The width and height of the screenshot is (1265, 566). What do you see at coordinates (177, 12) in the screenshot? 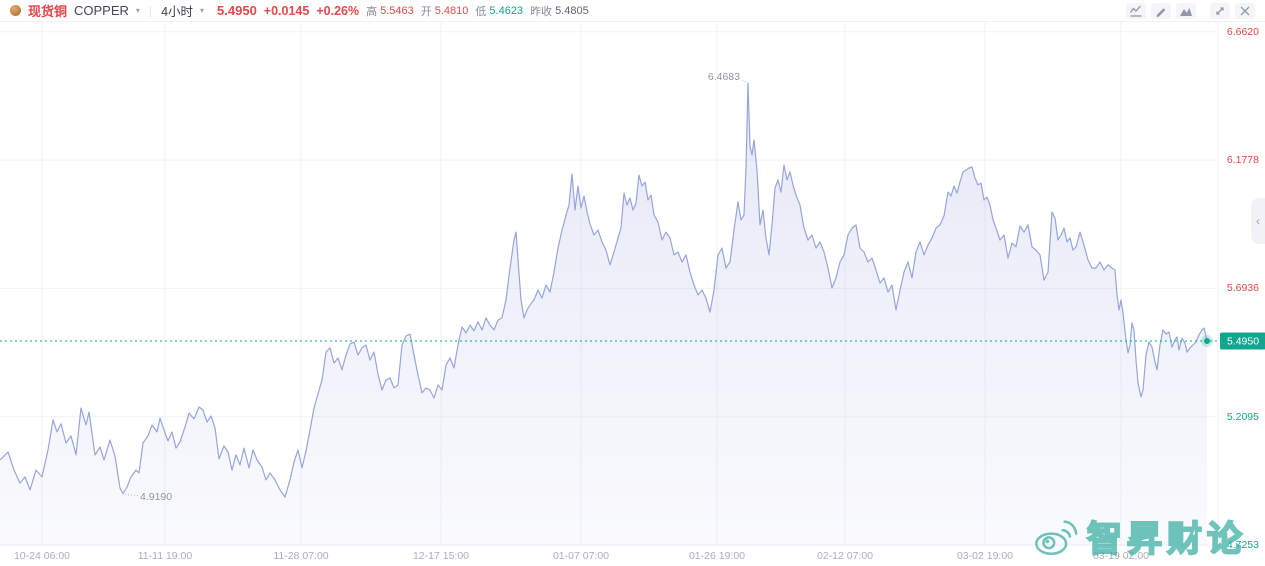
I see `timeframe-selector: 4小时` at bounding box center [177, 12].